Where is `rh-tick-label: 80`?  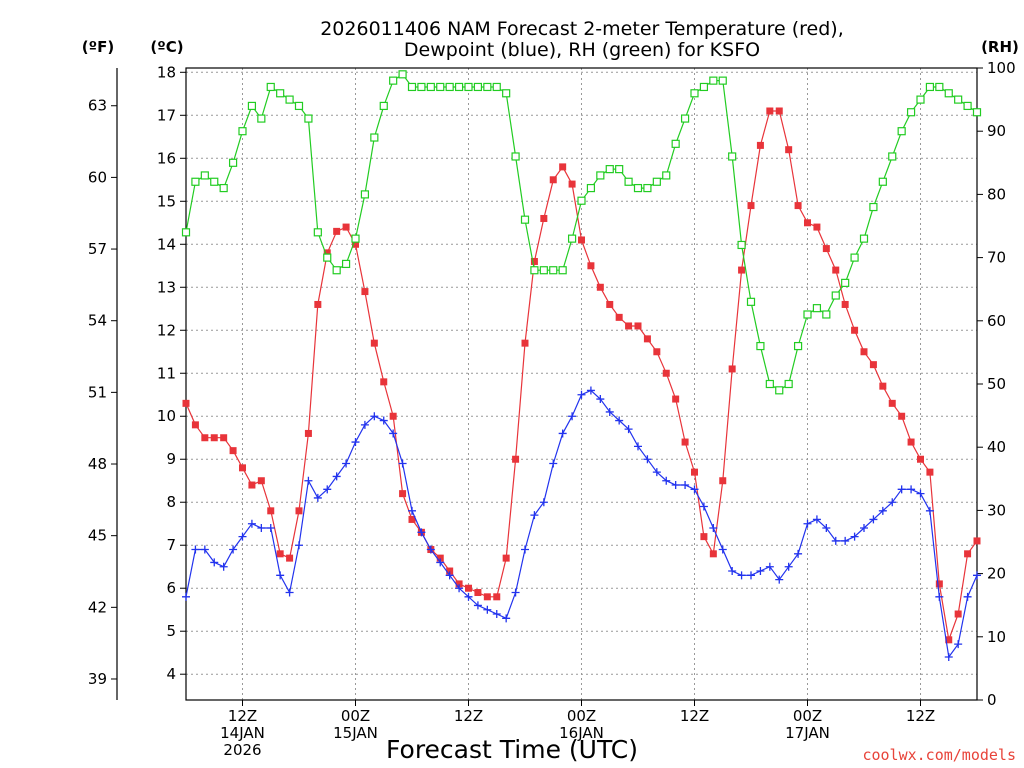 rh-tick-label: 80 is located at coordinates (996, 194).